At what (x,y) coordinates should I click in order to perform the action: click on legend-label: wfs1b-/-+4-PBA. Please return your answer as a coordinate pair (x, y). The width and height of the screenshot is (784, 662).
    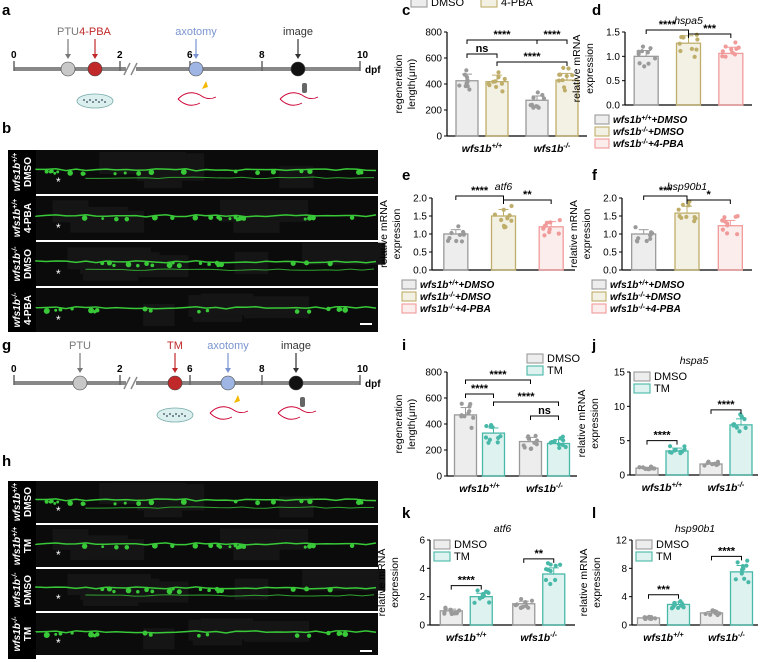
    Looking at the image, I should click on (455, 310).